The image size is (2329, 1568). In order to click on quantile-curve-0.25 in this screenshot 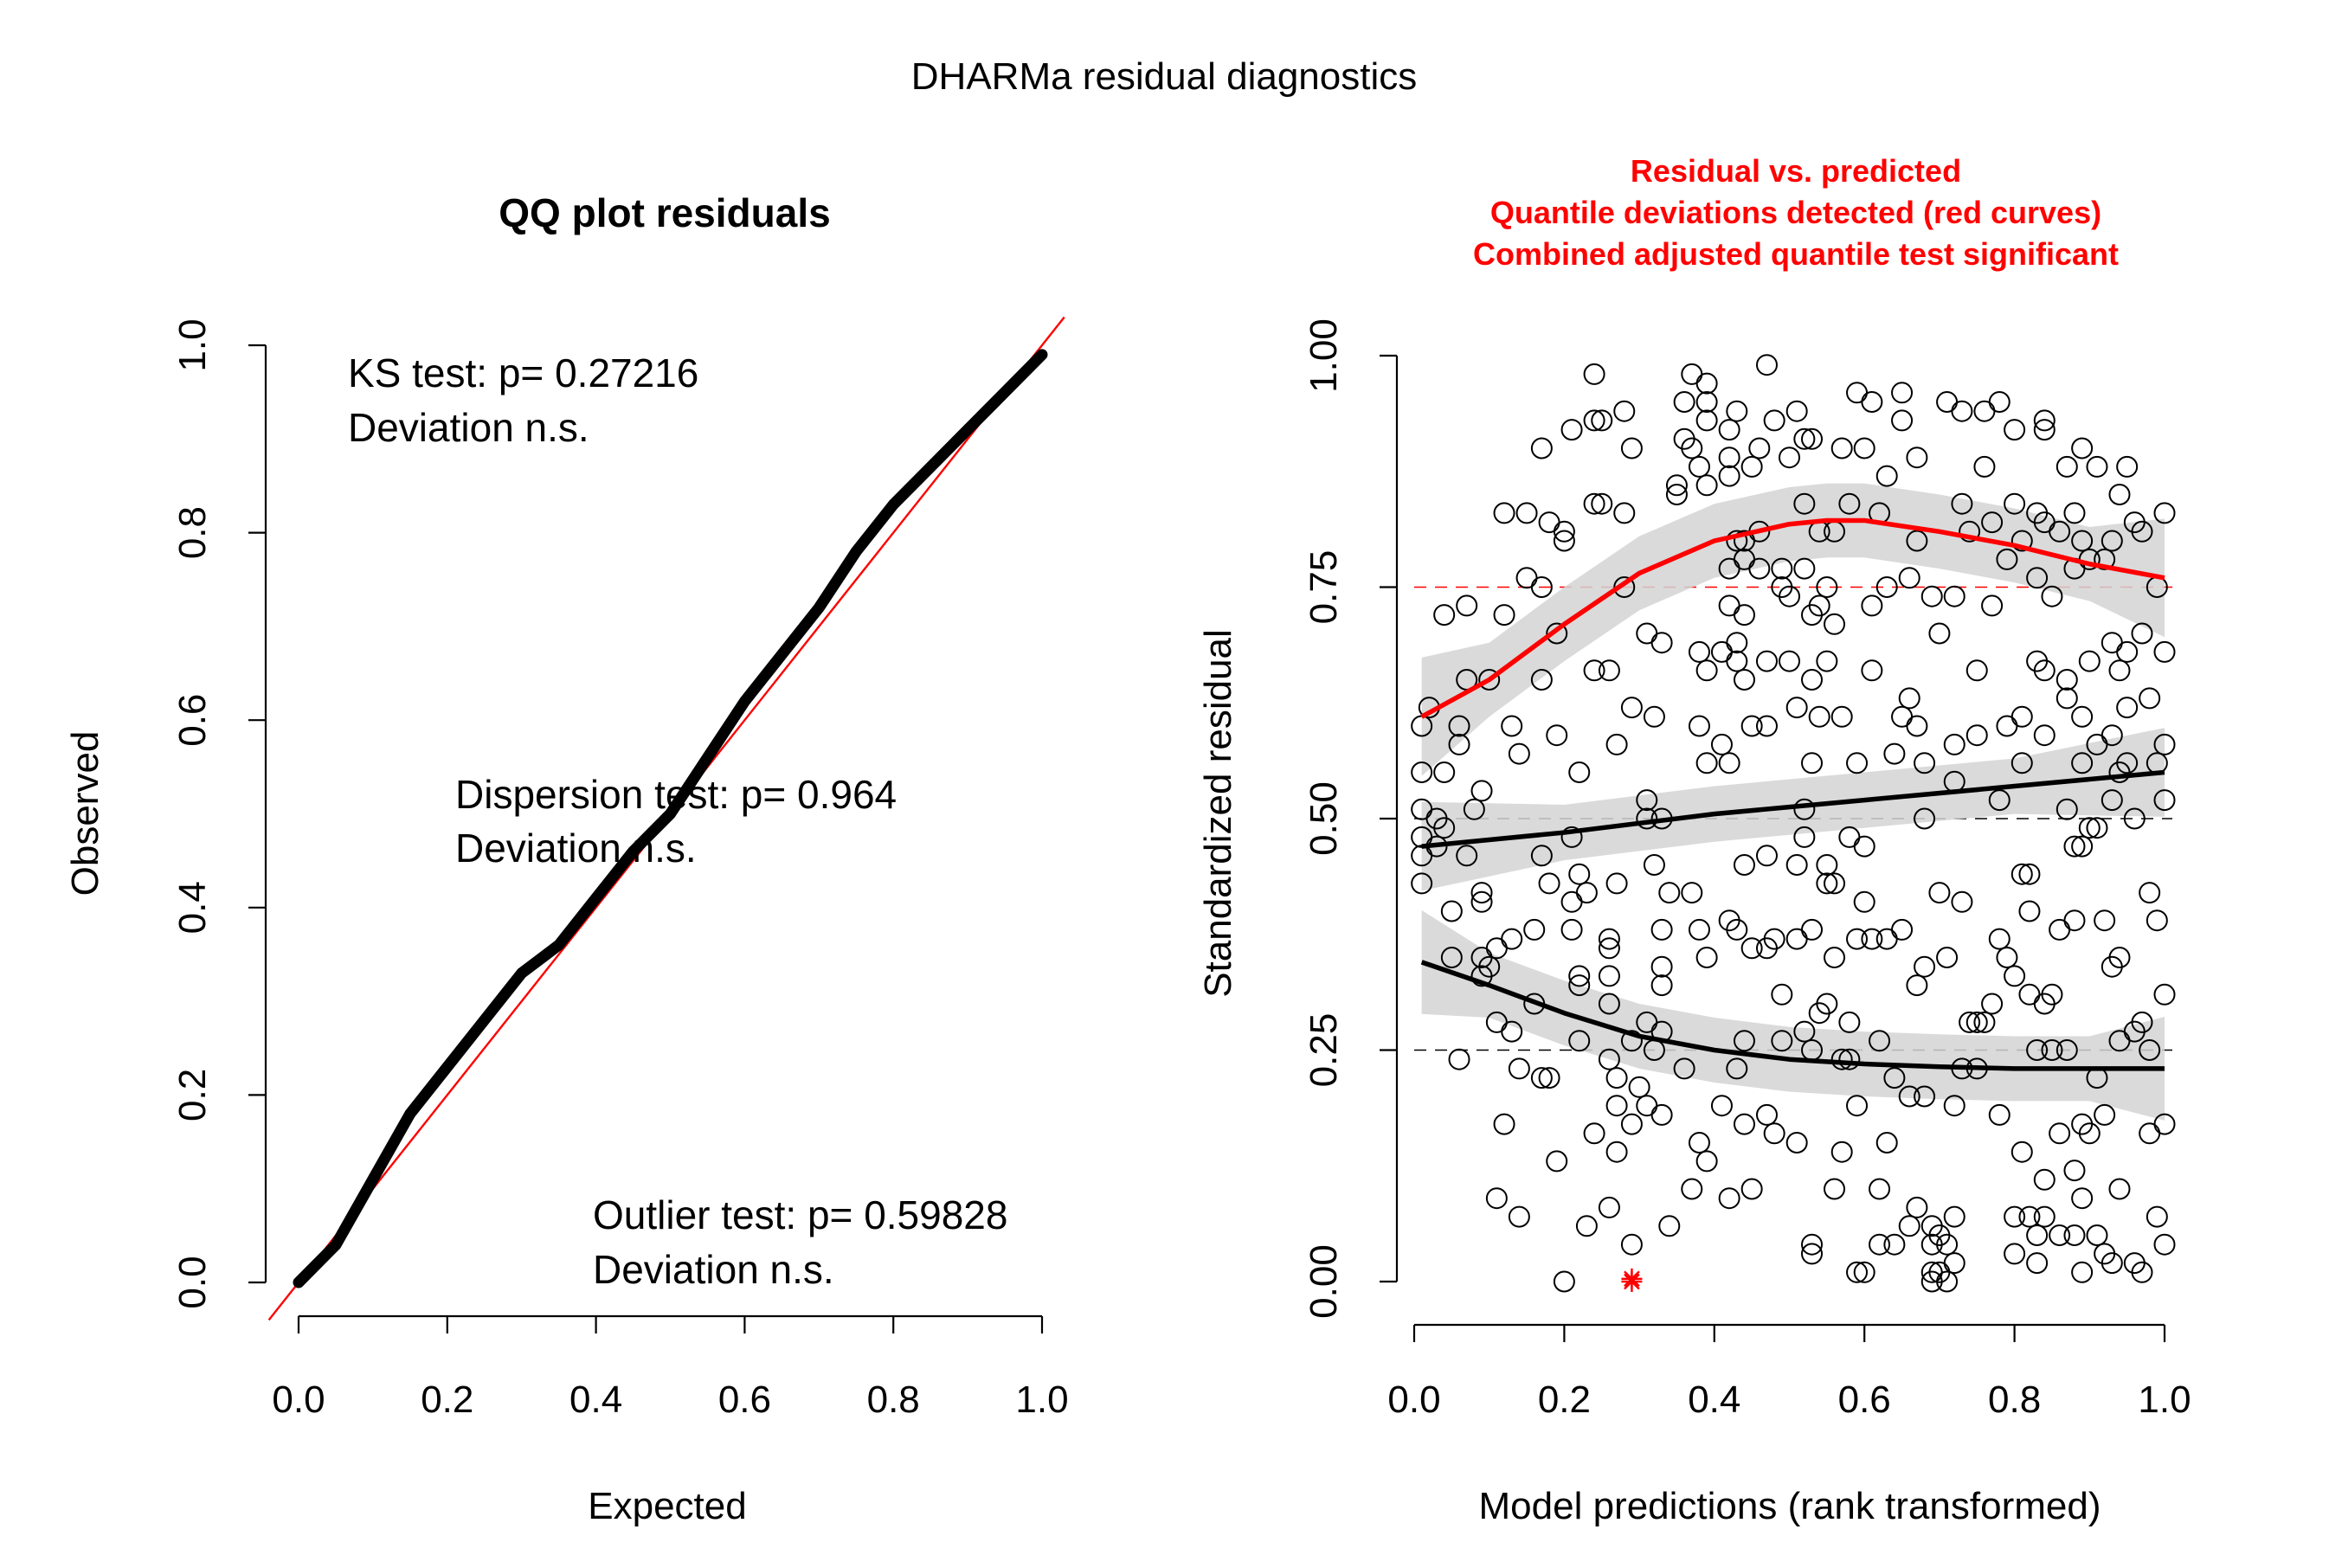, I will do `click(1792, 1015)`.